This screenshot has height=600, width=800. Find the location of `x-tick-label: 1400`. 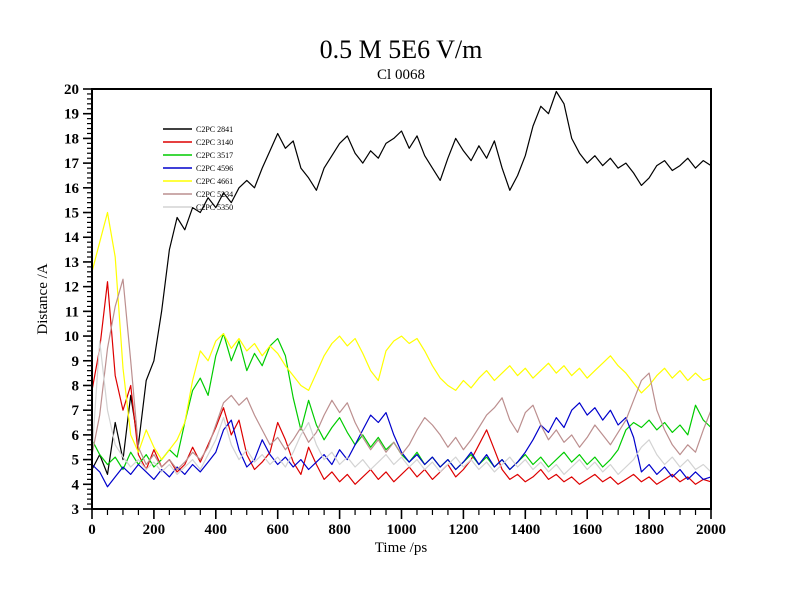

x-tick-label: 1400 is located at coordinates (525, 530).